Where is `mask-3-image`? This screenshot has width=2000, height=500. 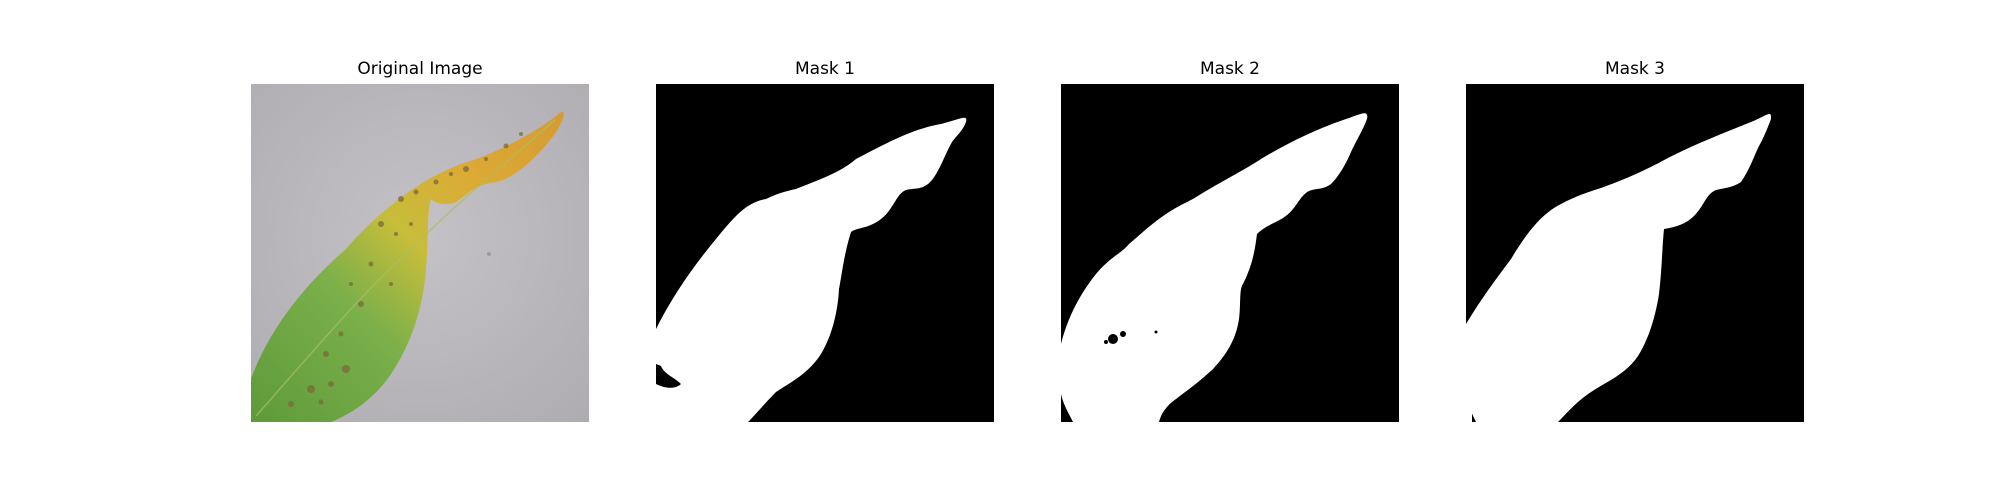 mask-3-image is located at coordinates (1635, 253).